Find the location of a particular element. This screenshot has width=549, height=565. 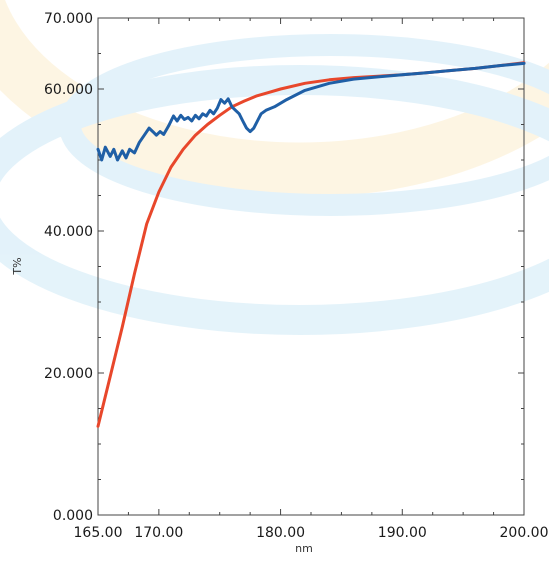

y-tick-labels: 0.000 20.000 40.000 60.000 70.000 is located at coordinates (68, 267).